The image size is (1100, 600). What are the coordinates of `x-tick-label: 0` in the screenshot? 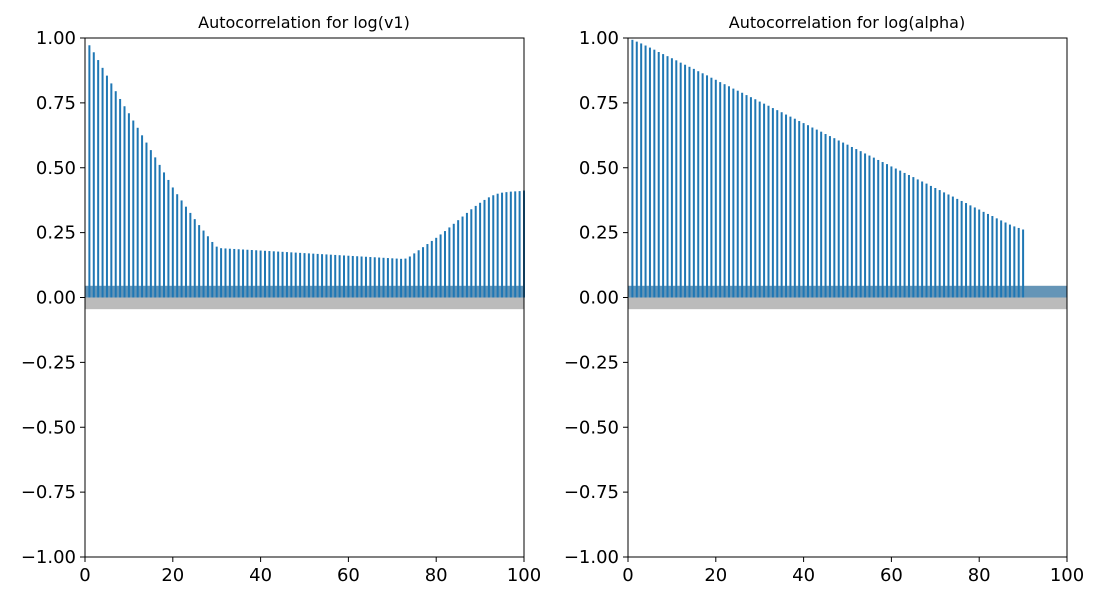 It's located at (84, 575).